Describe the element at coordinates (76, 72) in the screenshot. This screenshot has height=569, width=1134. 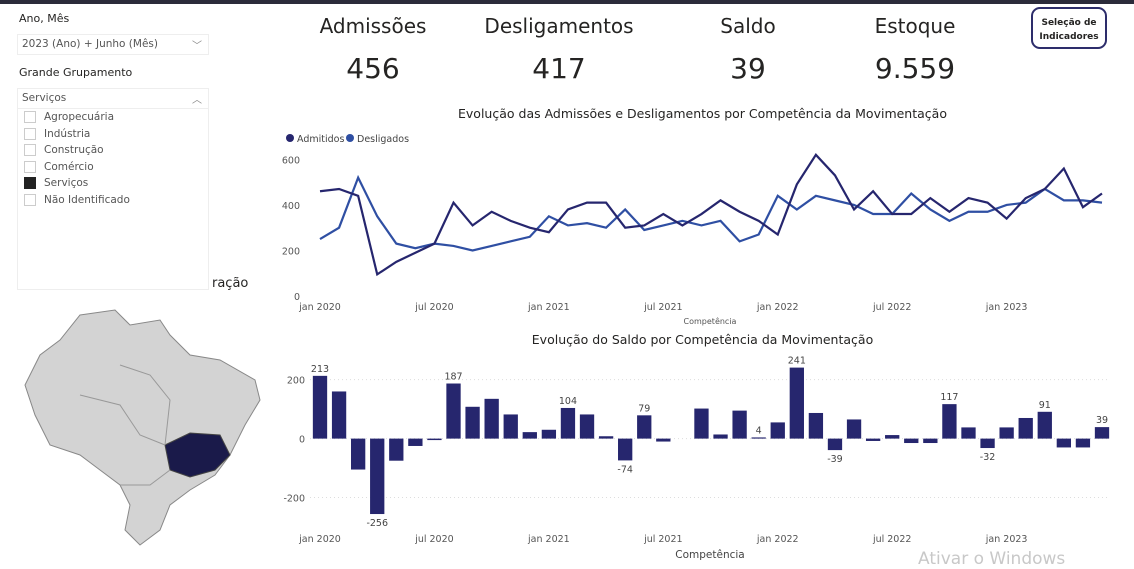
I see `group-filter-label: Grande Grupamento` at that location.